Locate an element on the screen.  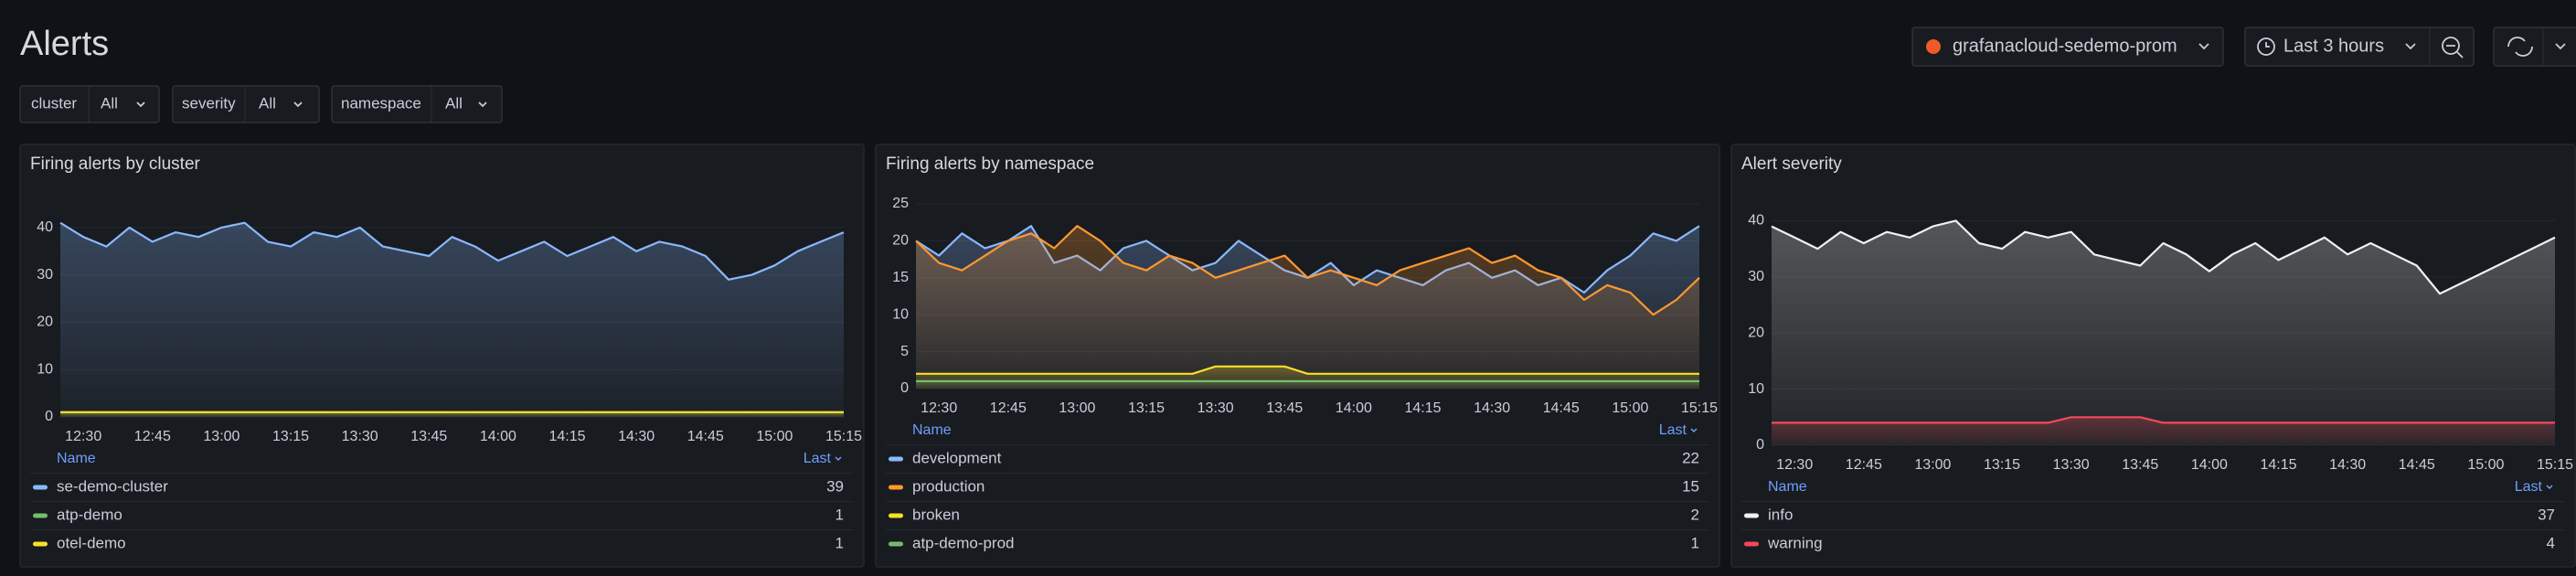
legend-name: atp-demo-prod is located at coordinates (963, 542).